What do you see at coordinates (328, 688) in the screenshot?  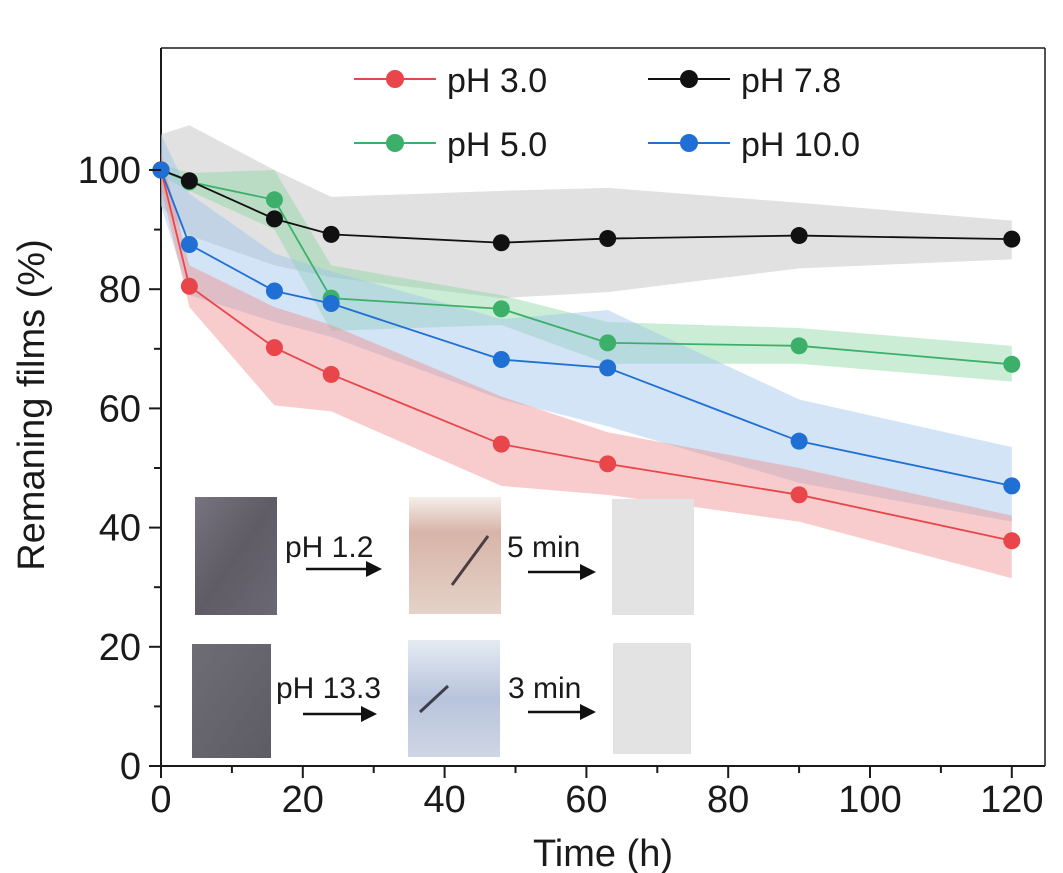 I see `inset-label-ph133: pH 13.3` at bounding box center [328, 688].